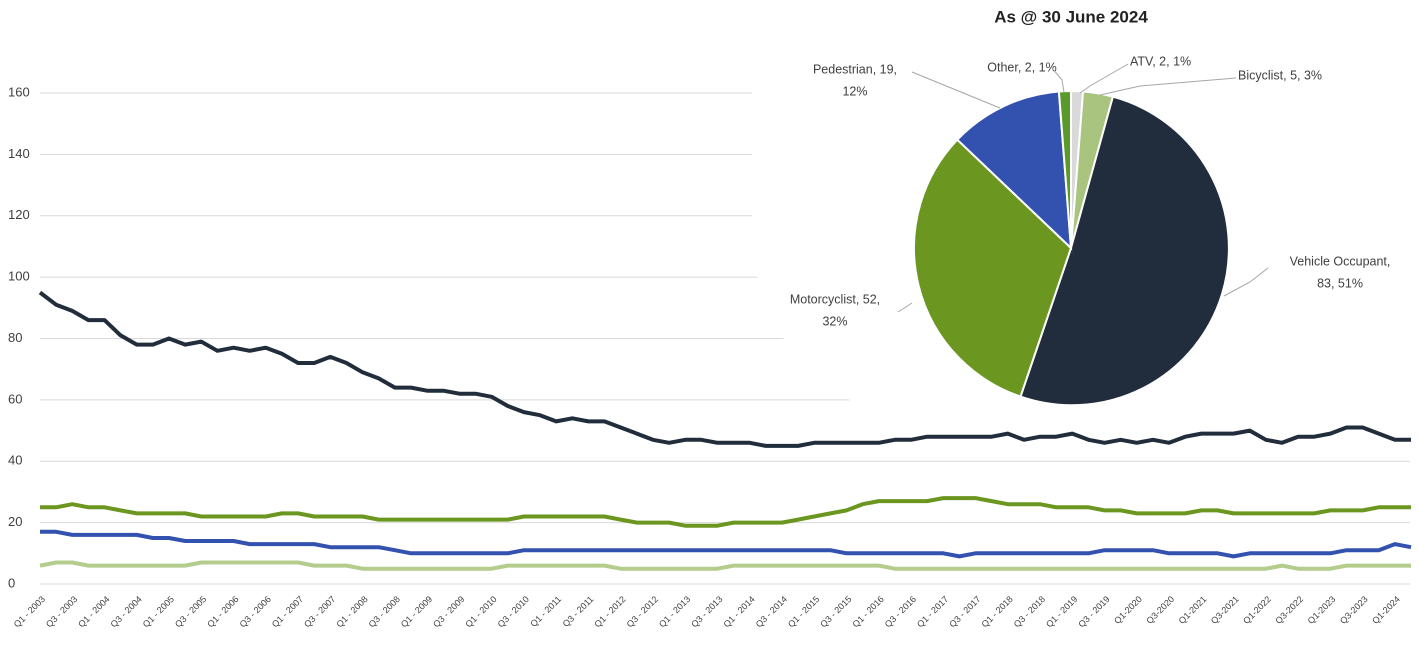  What do you see at coordinates (125, 611) in the screenshot?
I see `x-tick-label: Q3 - 2004` at bounding box center [125, 611].